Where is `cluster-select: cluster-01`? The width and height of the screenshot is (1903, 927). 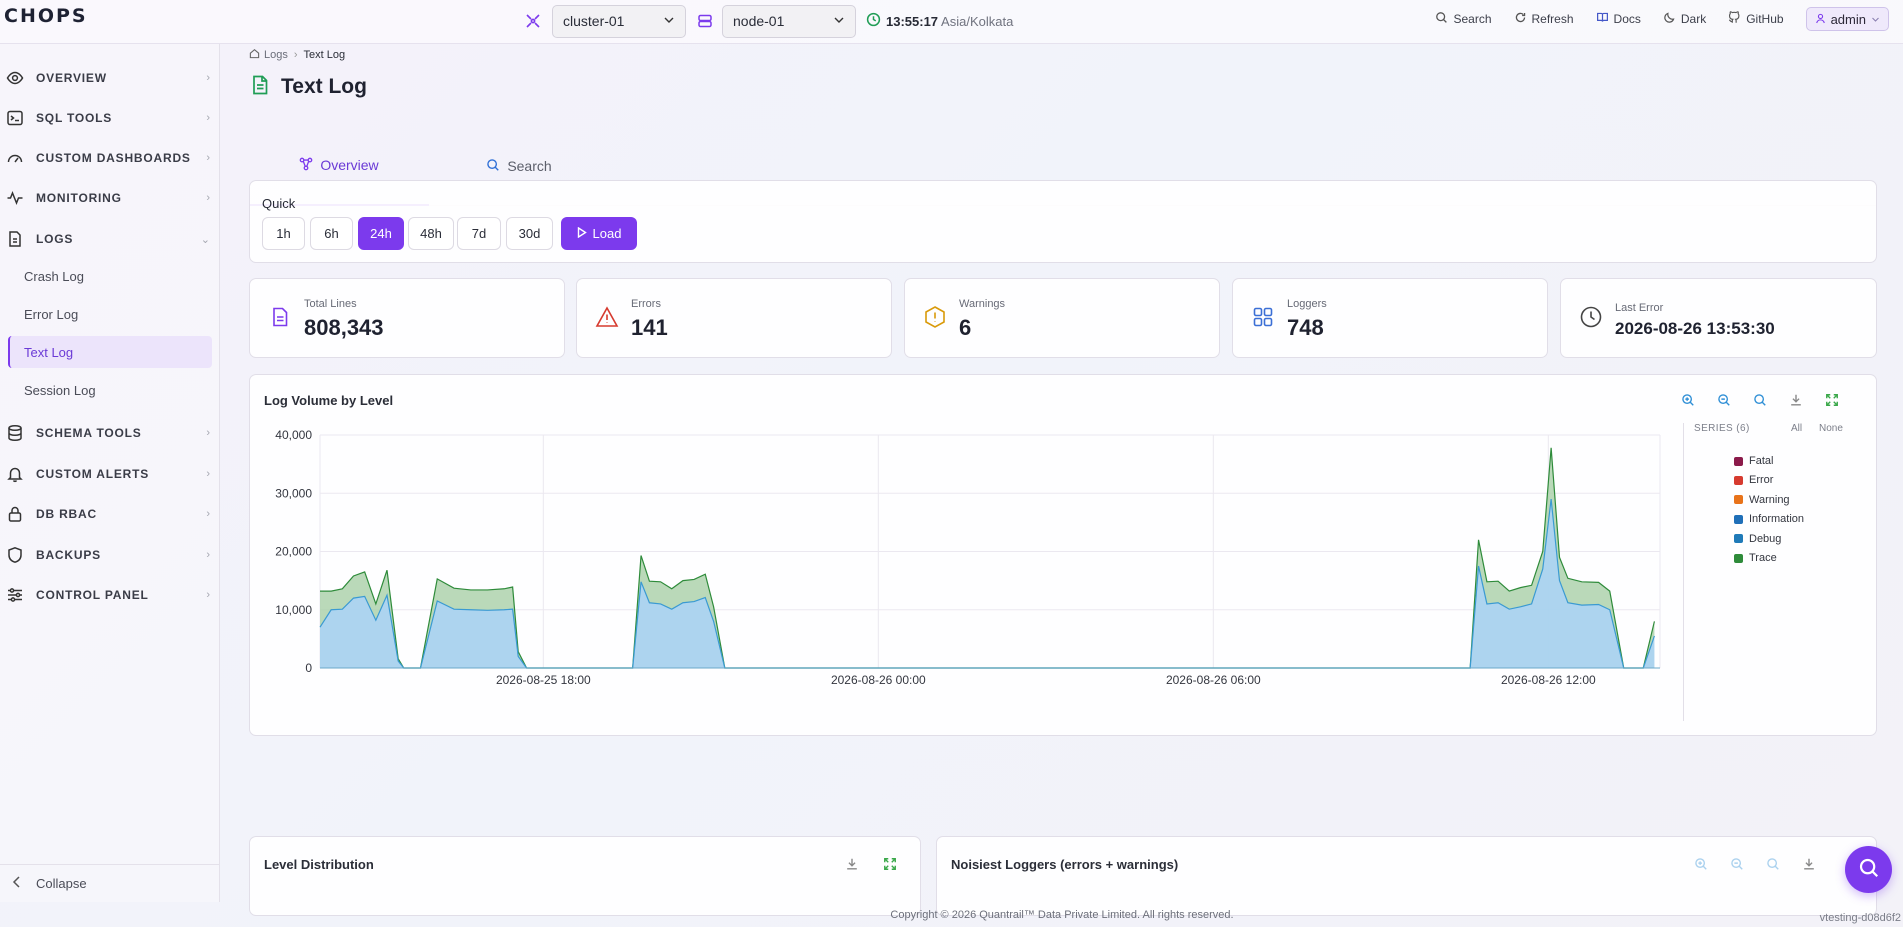 cluster-select: cluster-01 is located at coordinates (619, 21).